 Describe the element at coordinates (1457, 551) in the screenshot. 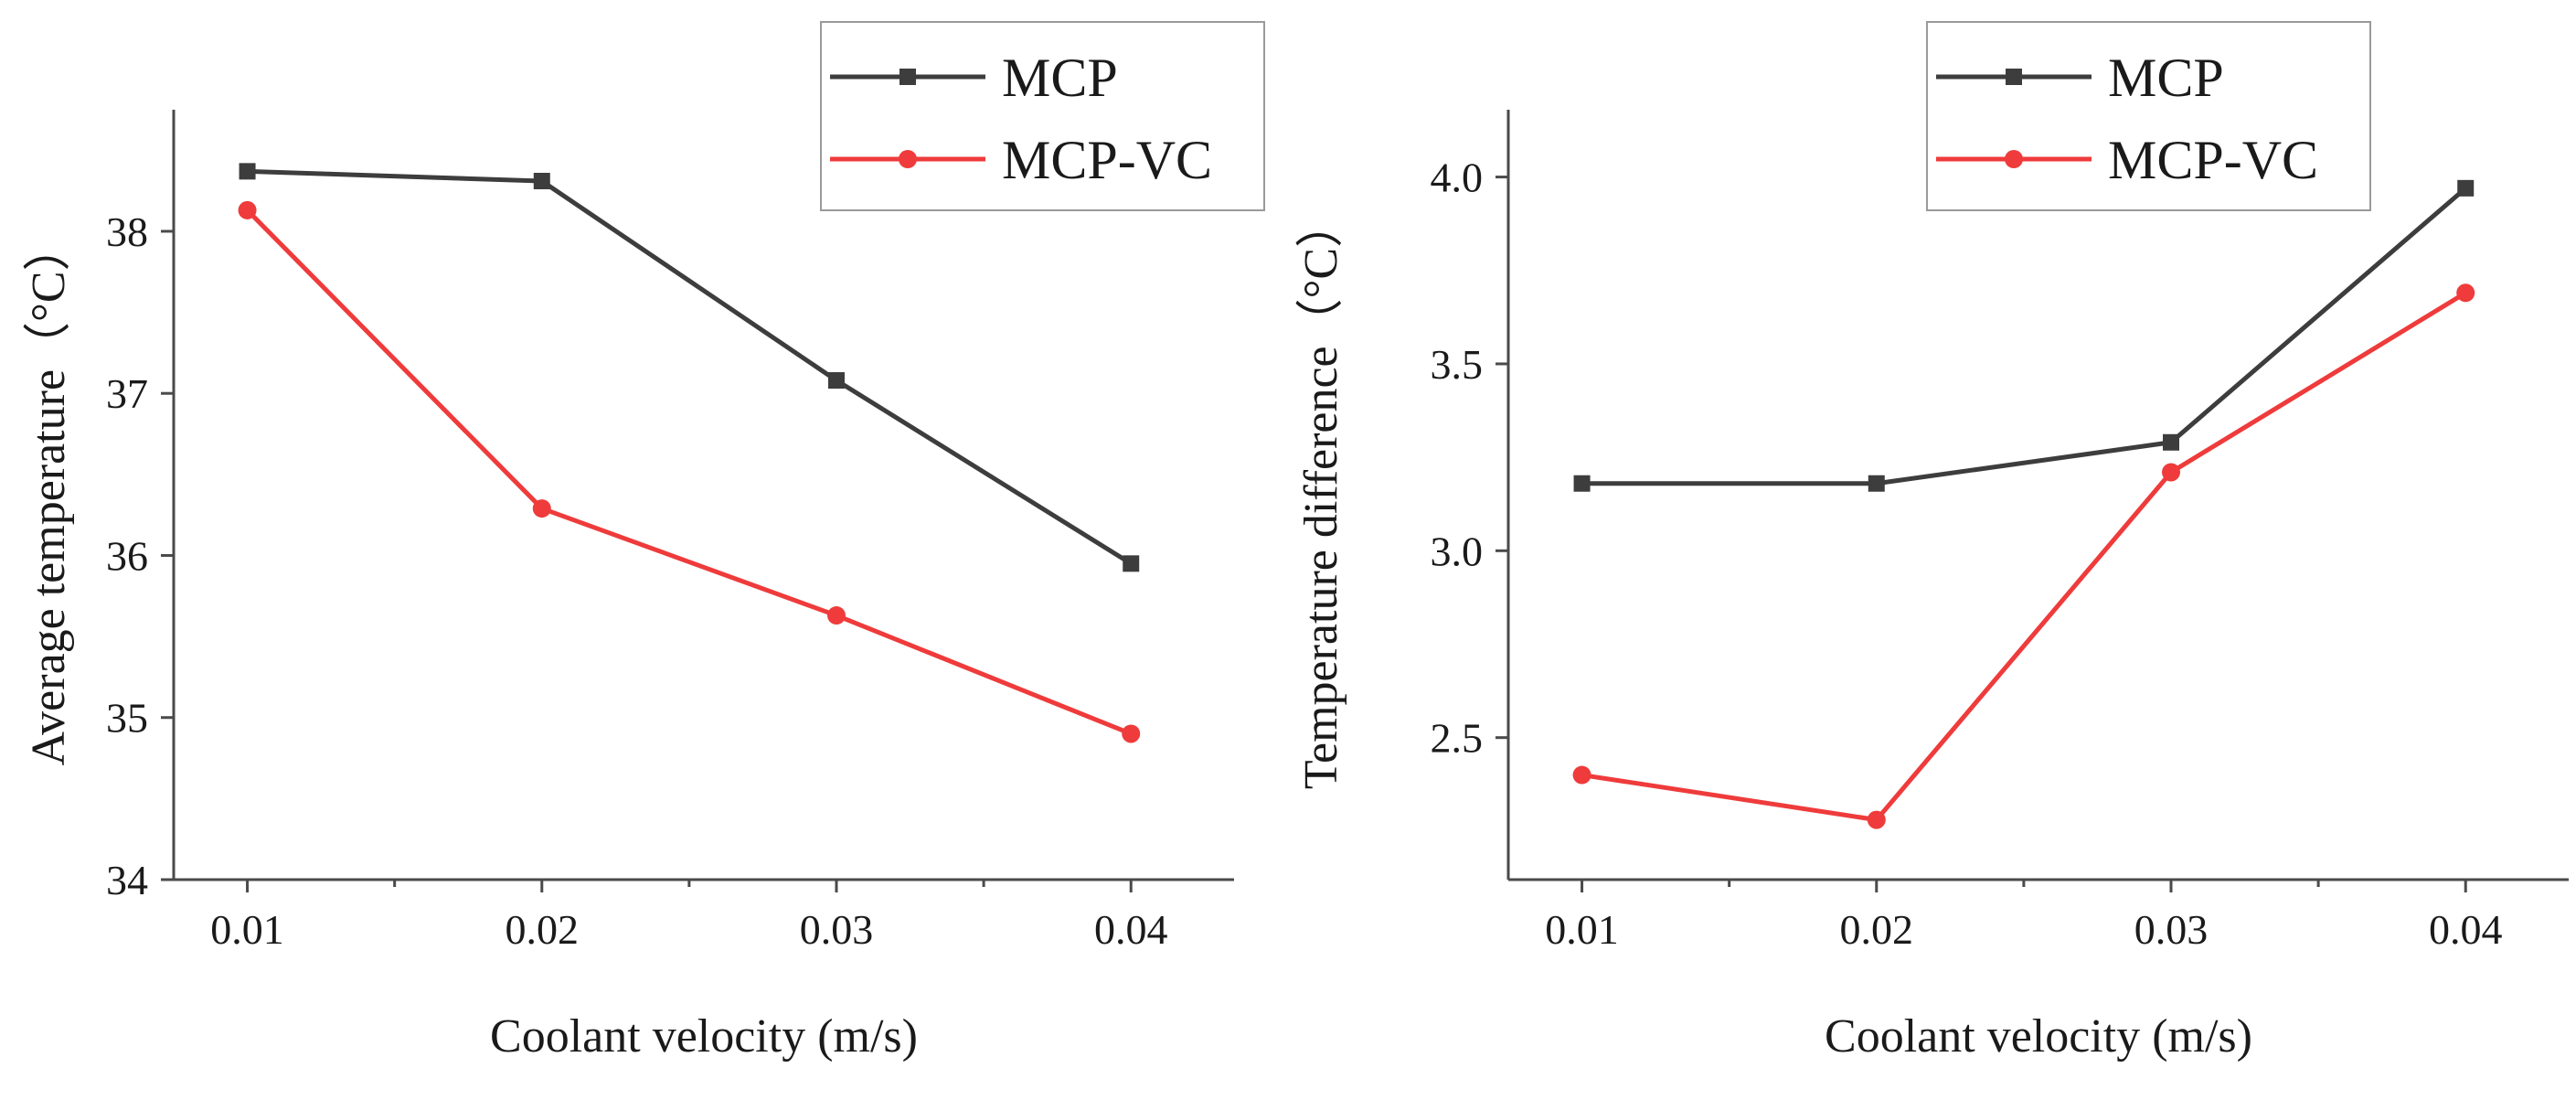

I see `y-tick-label: 3.0` at that location.